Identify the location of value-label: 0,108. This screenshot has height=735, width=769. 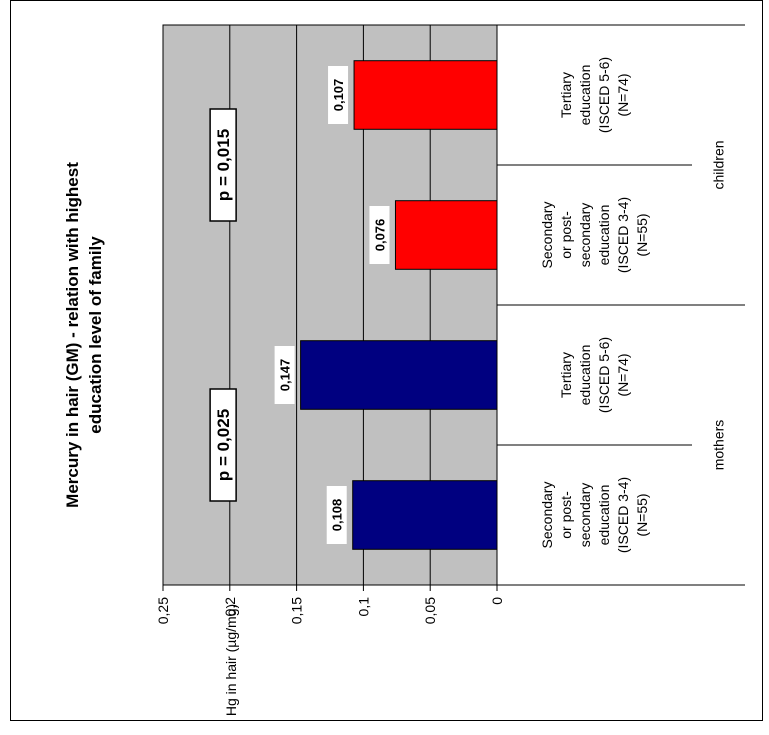
(337, 515).